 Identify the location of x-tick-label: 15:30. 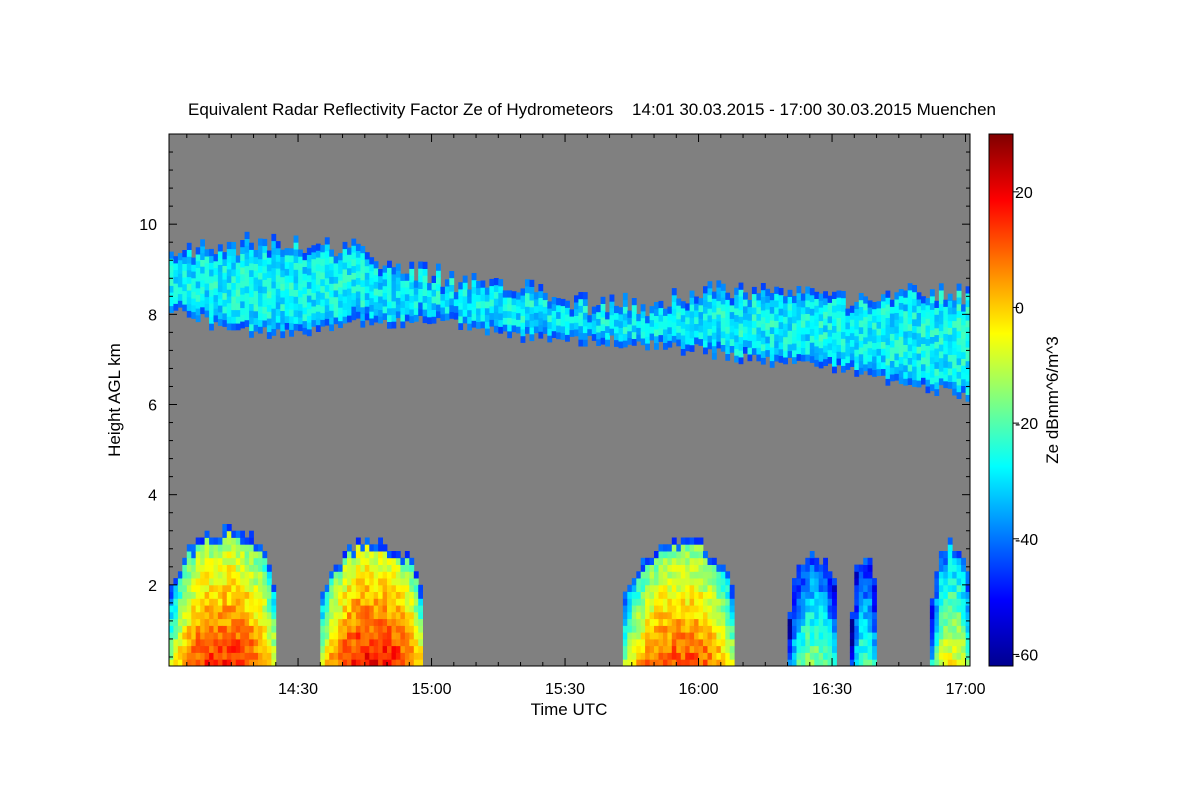
(565, 689).